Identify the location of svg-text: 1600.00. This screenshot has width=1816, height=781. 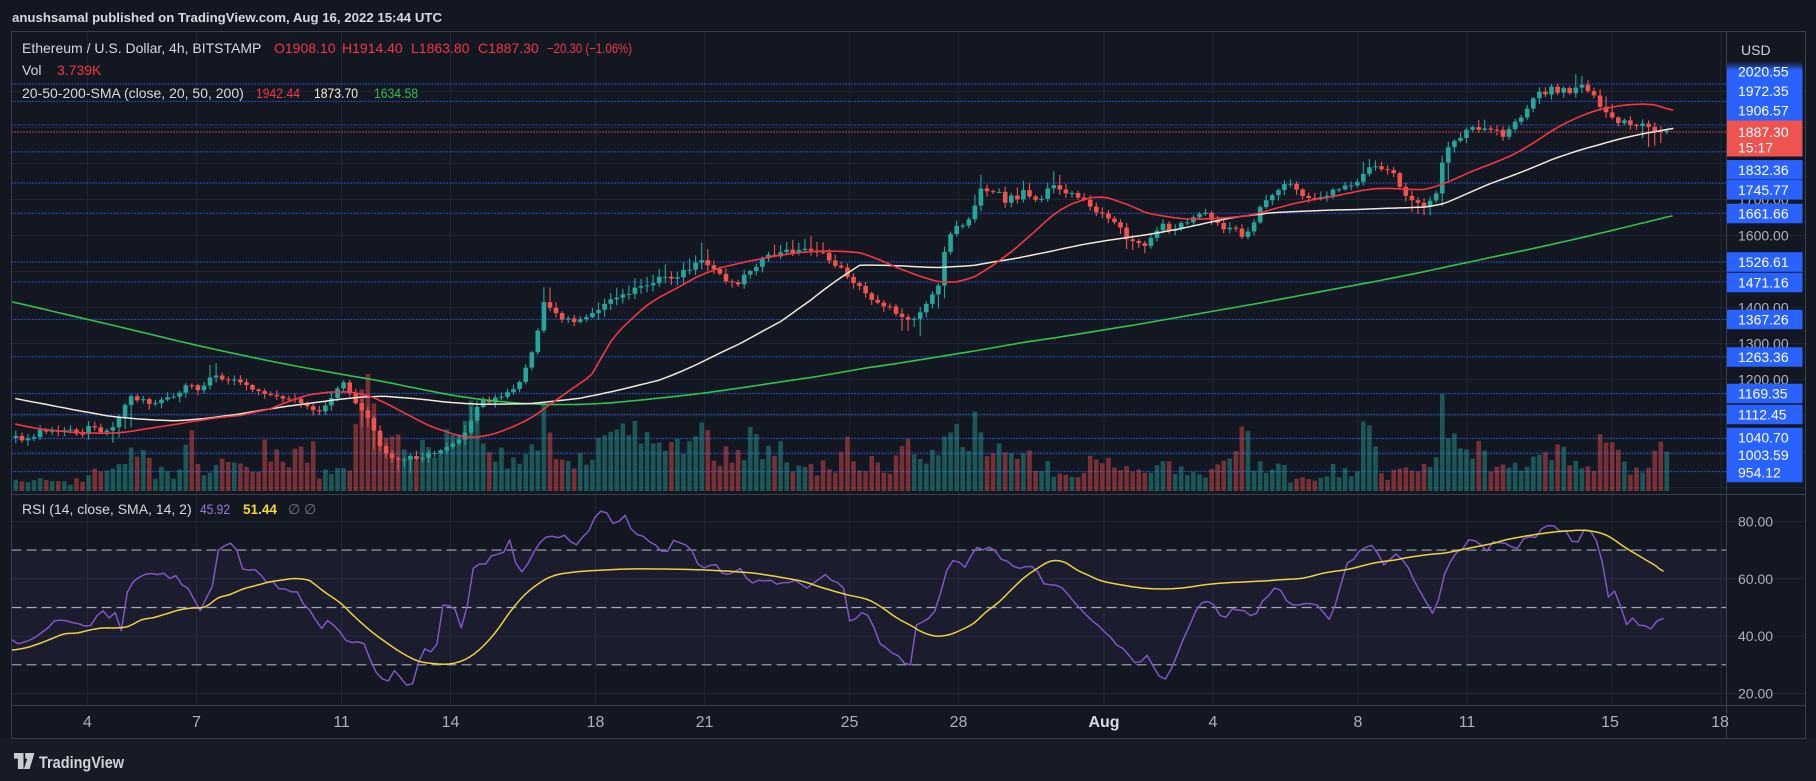
(1763, 236).